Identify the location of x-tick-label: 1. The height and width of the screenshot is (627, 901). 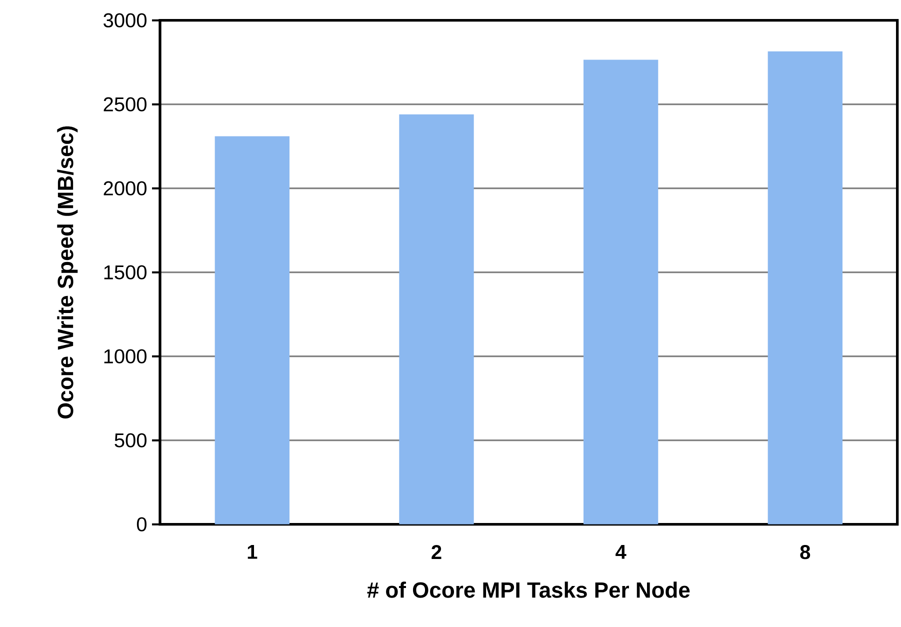
(253, 552).